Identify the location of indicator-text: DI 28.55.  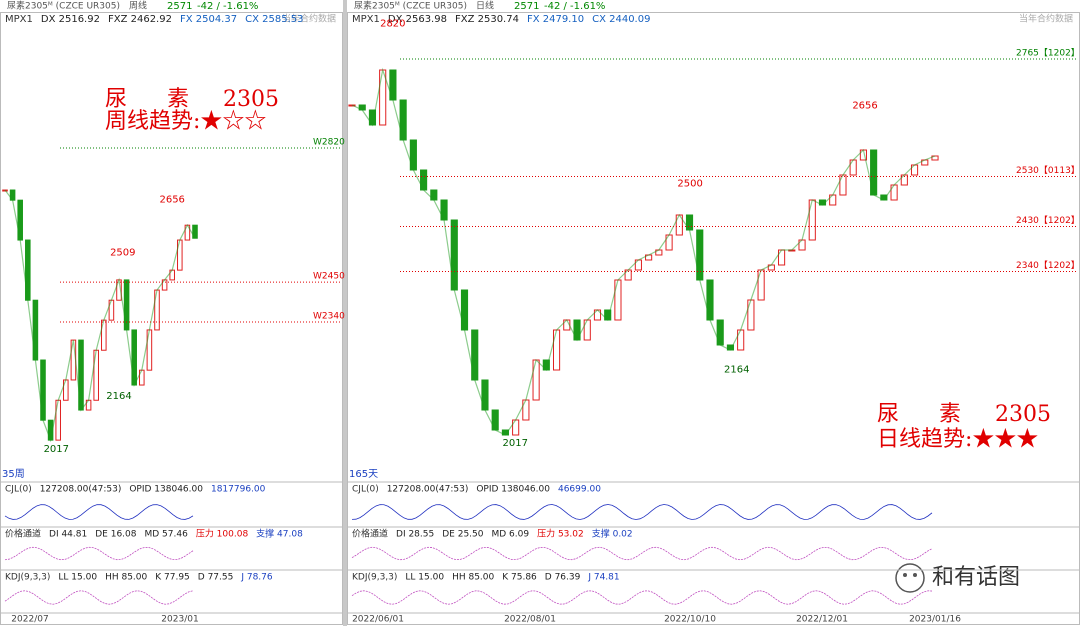
(415, 535).